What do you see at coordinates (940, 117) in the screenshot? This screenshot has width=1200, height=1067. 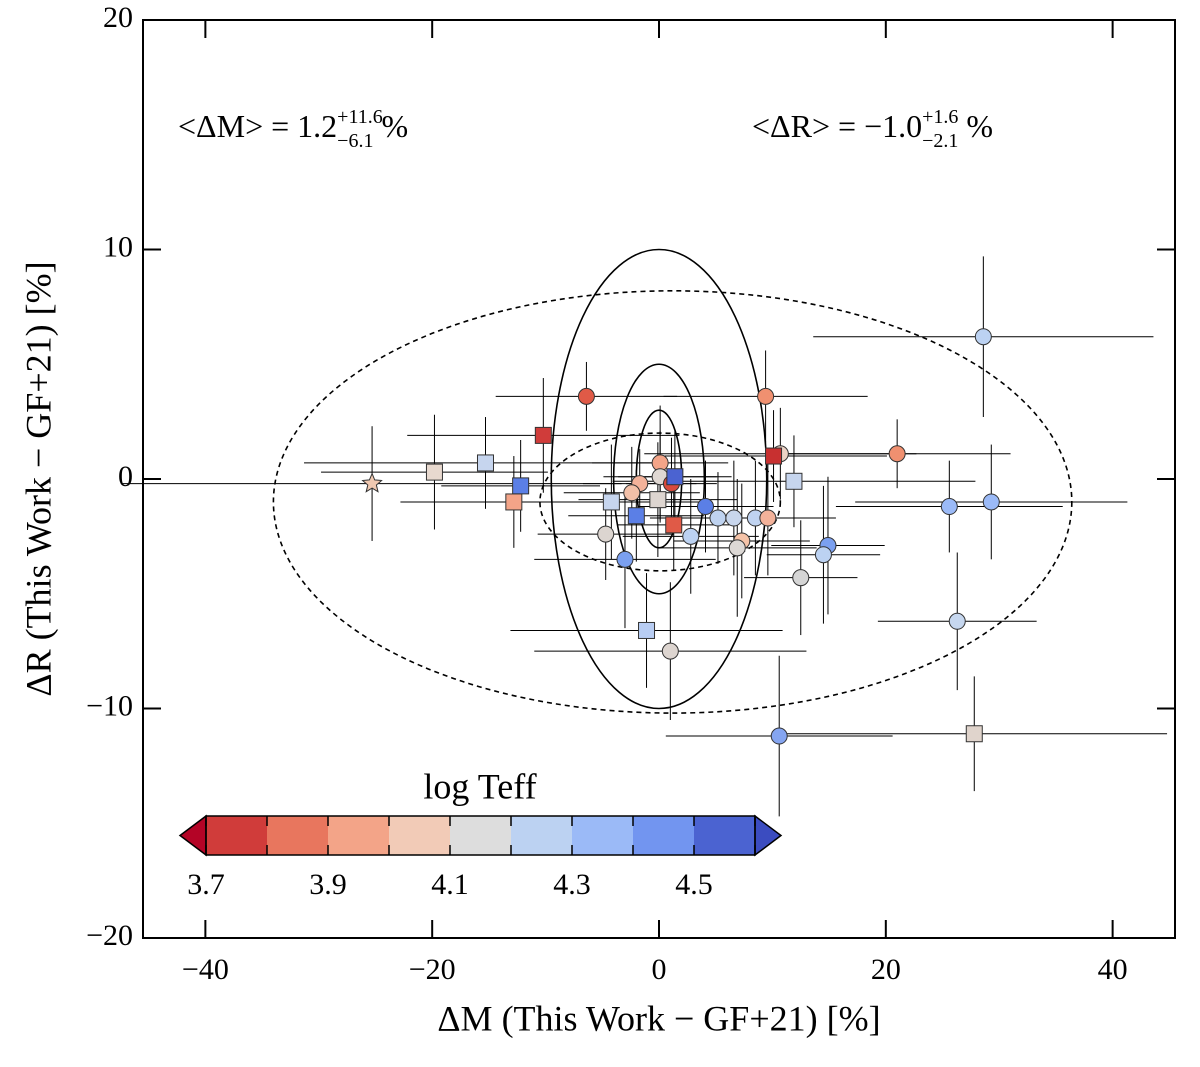 I see `annotation-sup: +1.6` at bounding box center [940, 117].